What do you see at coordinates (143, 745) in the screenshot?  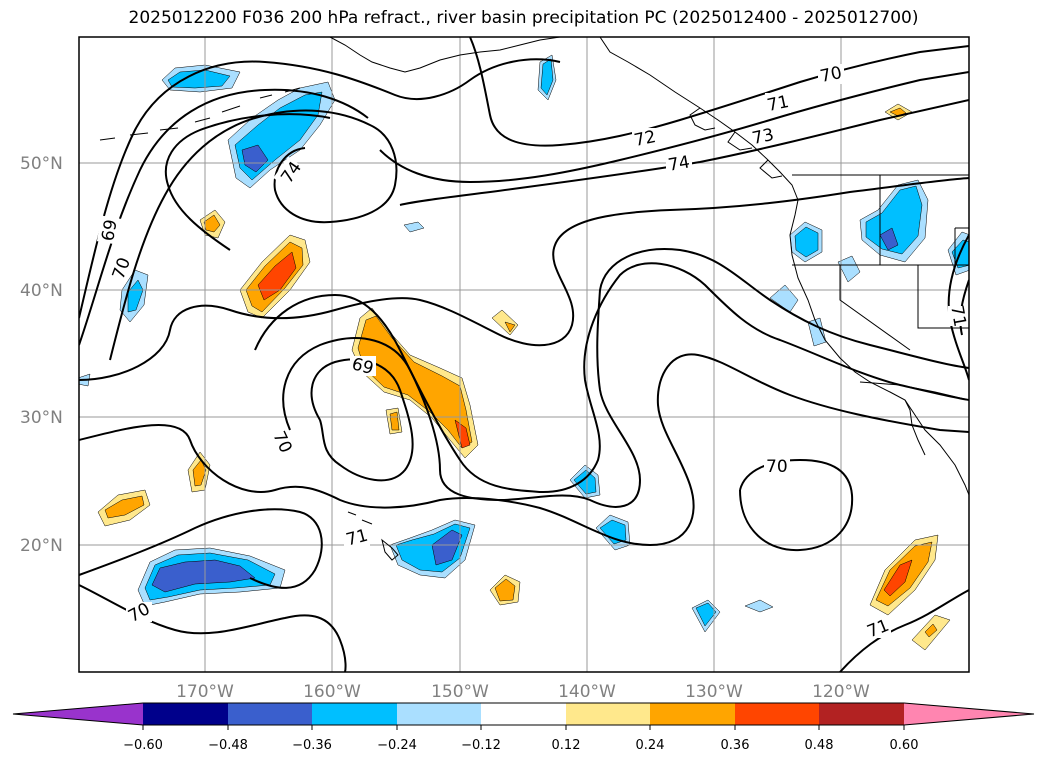 I see `colorbar-tick-label: −0.60` at bounding box center [143, 745].